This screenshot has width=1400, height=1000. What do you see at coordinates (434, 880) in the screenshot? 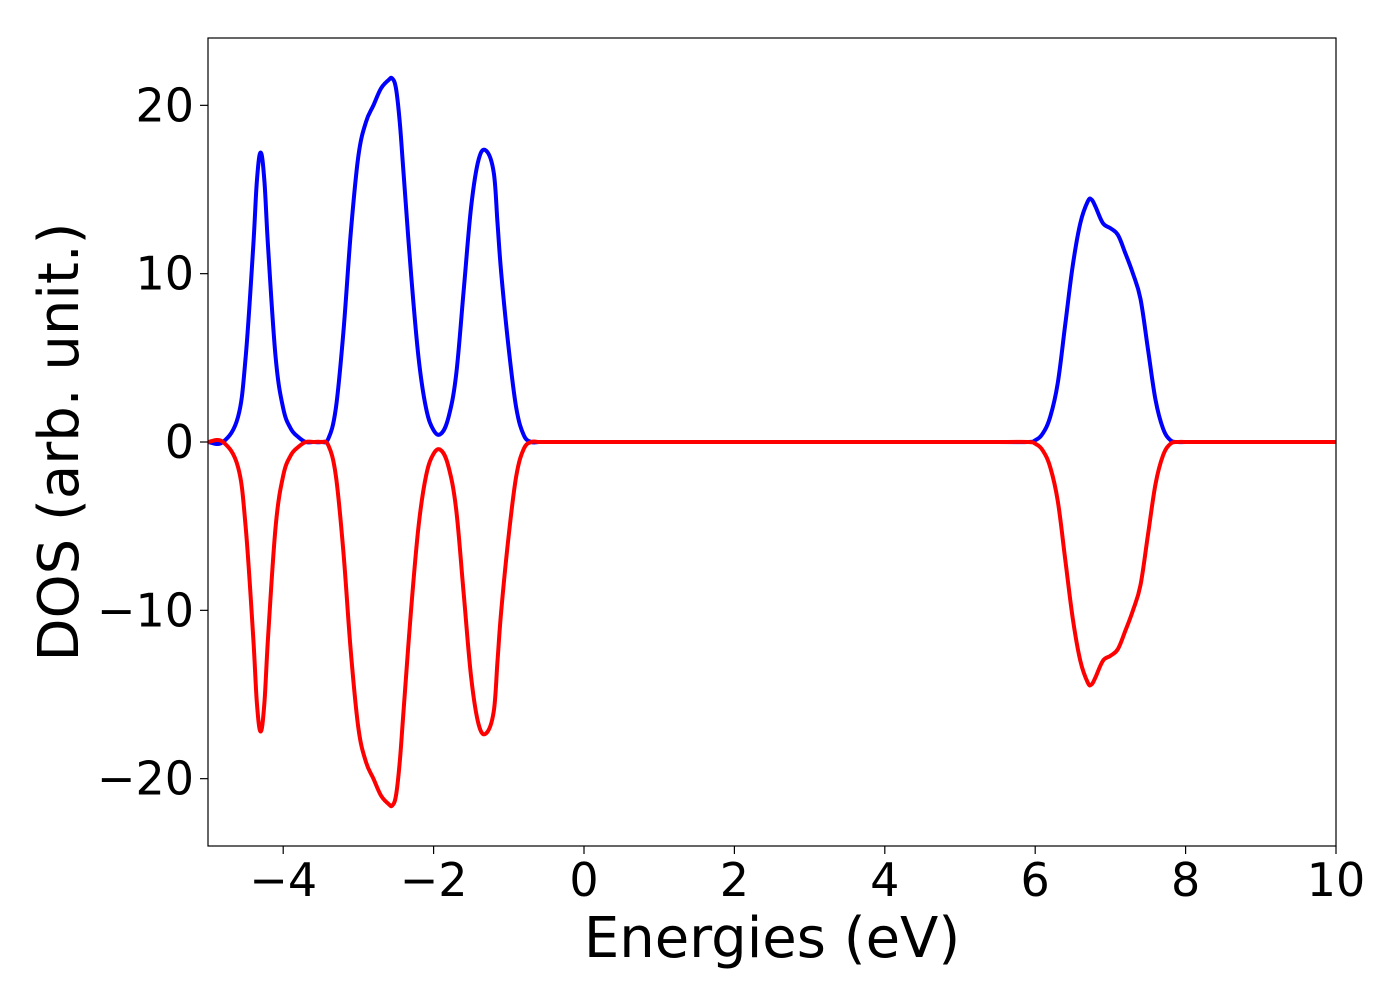
I see `x-tick-label: −2` at bounding box center [434, 880].